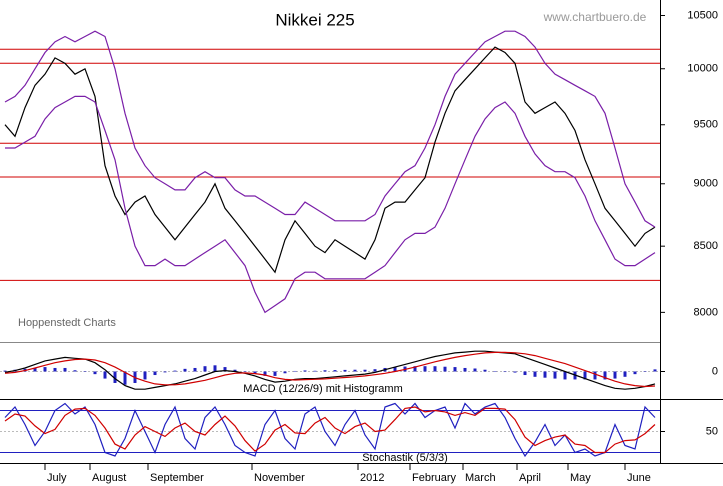 The width and height of the screenshot is (723, 486). Describe the element at coordinates (314, 19) in the screenshot. I see `chart-title: Nikkei 225` at that location.